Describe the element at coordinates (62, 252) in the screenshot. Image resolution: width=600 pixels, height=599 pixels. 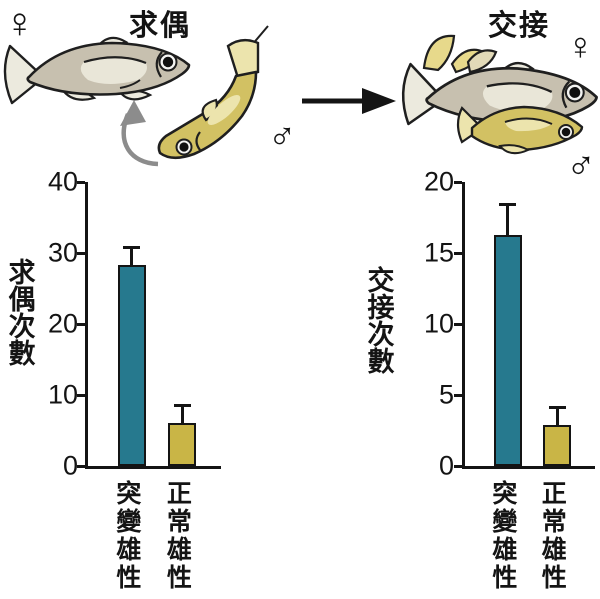
I see `ytick-label: 30` at that location.